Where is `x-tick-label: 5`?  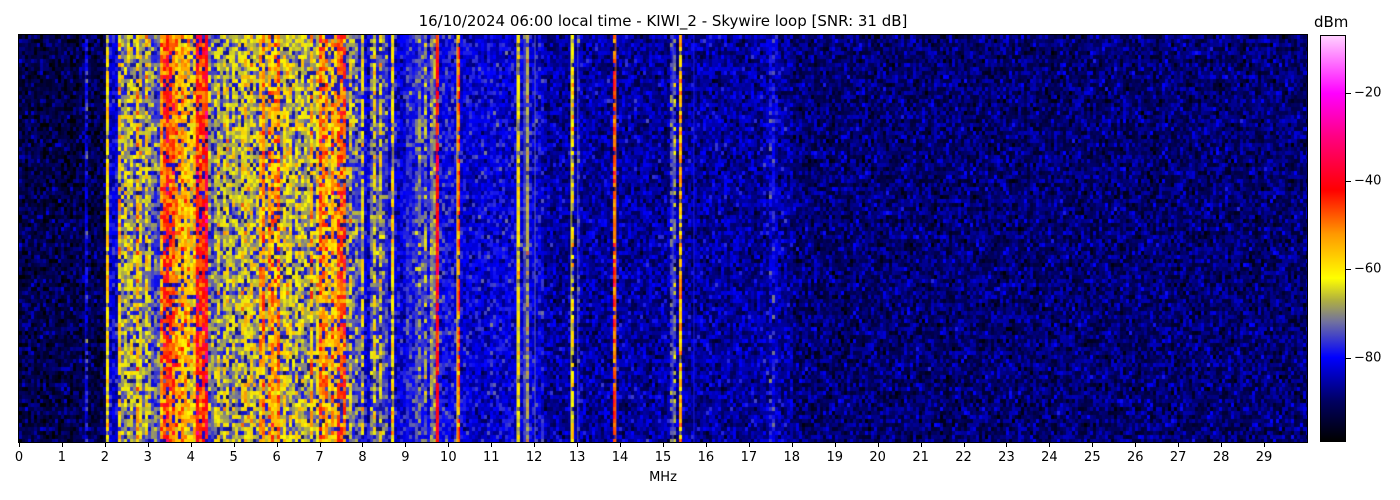
x-tick-label: 5 is located at coordinates (233, 457).